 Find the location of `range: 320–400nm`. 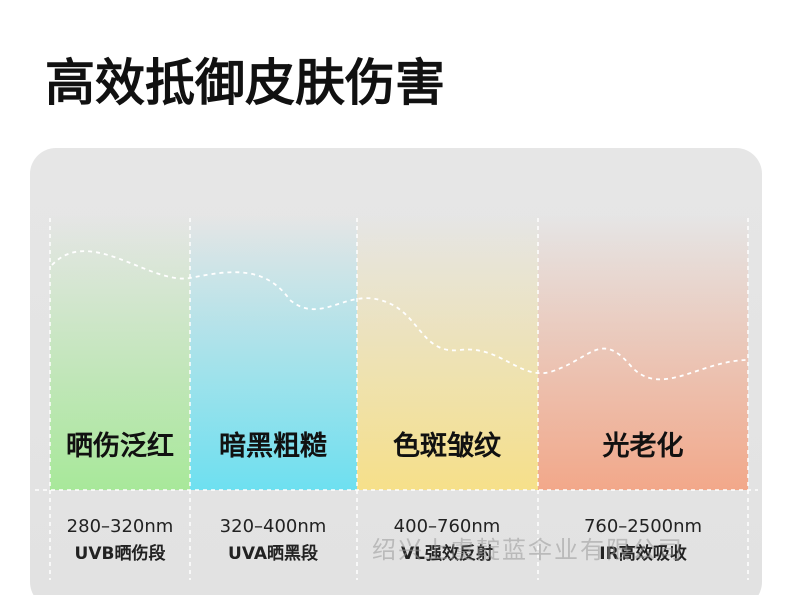

range: 320–400nm is located at coordinates (273, 526).